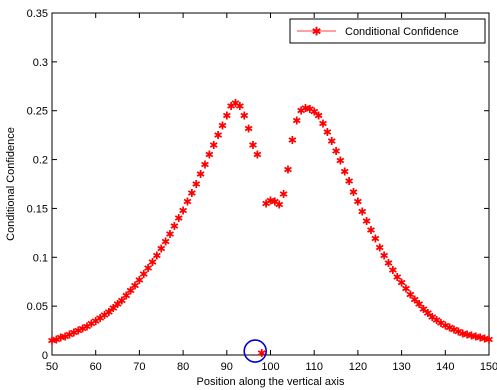 Image resolution: width=497 pixels, height=390 pixels. Describe the element at coordinates (488, 367) in the screenshot. I see `x-tick-label: 150` at that location.